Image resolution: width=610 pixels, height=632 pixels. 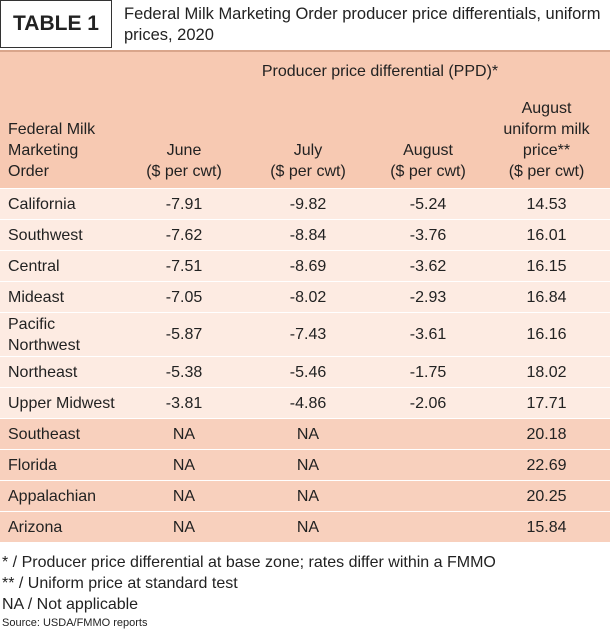 I want to click on row-label: Mideast, so click(x=36, y=297).